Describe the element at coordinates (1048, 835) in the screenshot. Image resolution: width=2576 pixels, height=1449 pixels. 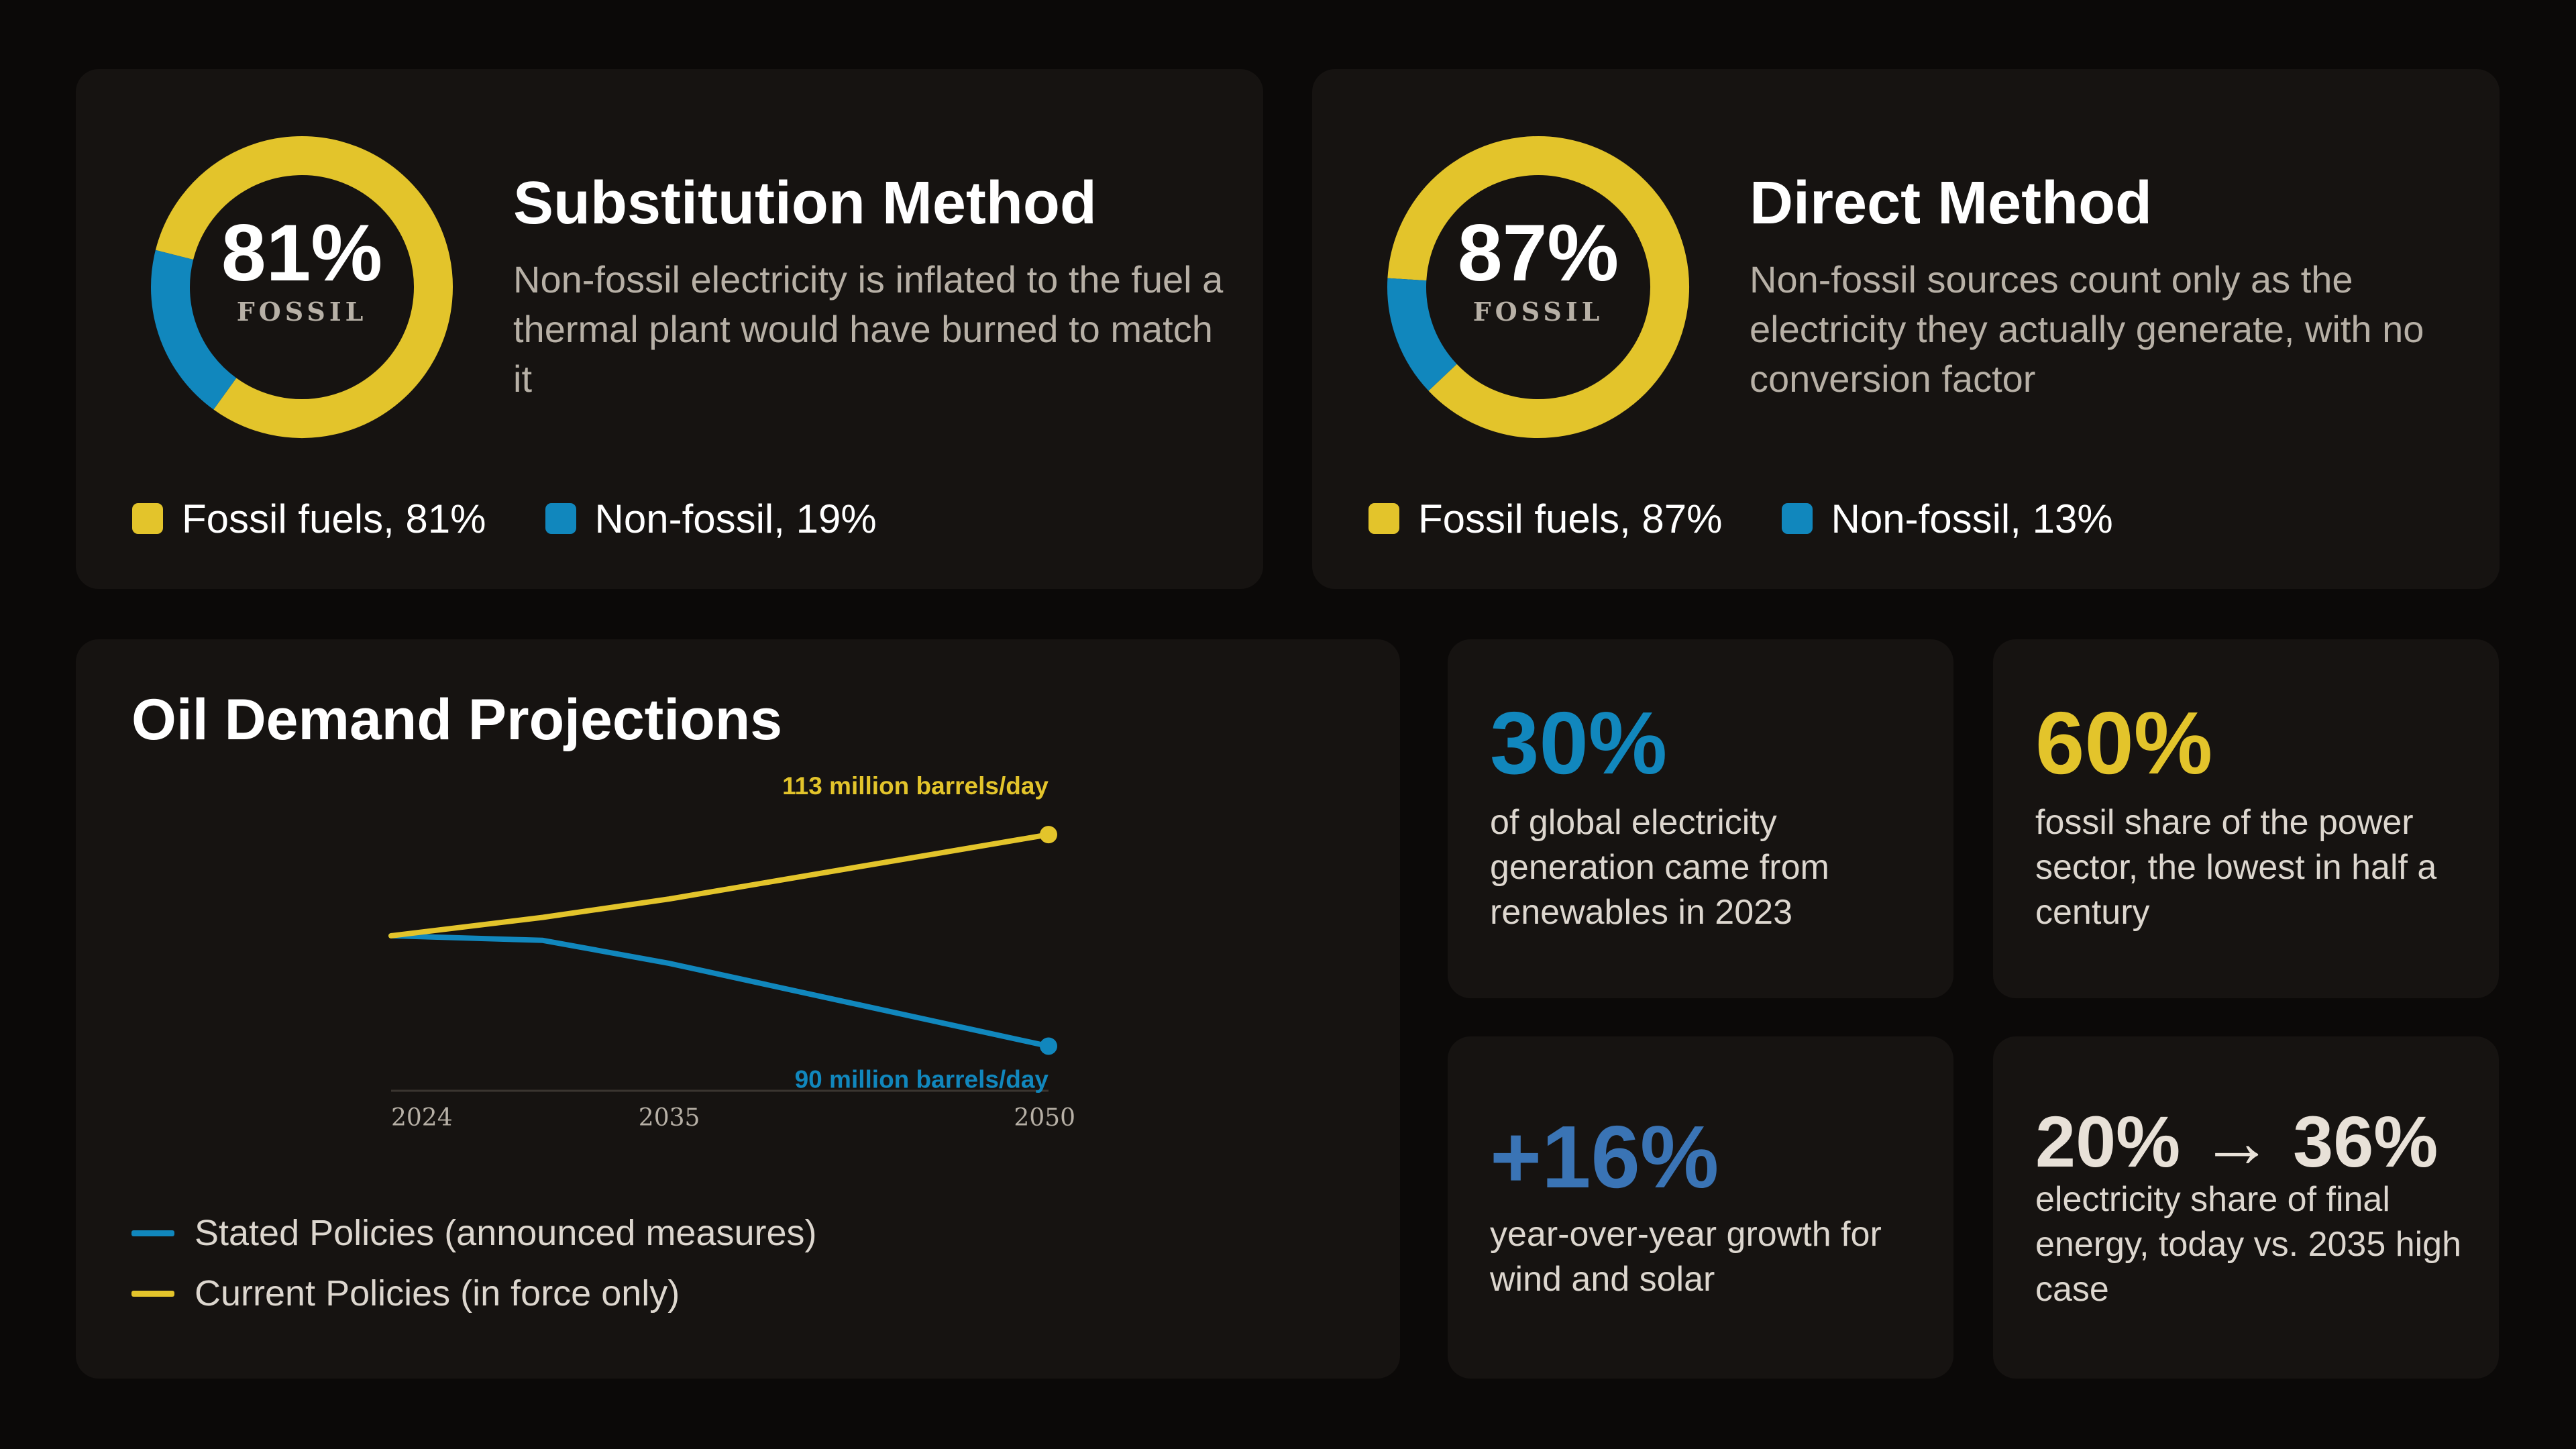
I see `current-policies-end-point` at that location.